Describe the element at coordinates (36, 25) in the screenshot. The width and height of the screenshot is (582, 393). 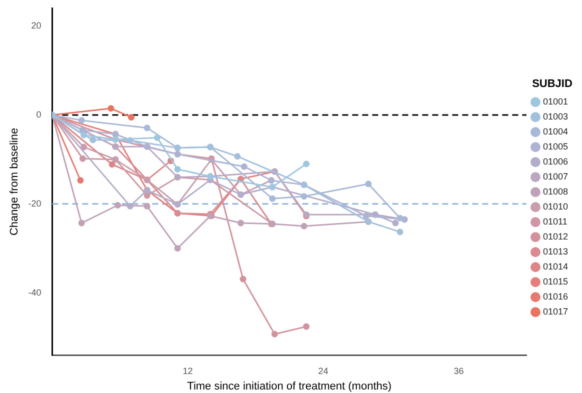
I see `y-tick-label: 20` at that location.